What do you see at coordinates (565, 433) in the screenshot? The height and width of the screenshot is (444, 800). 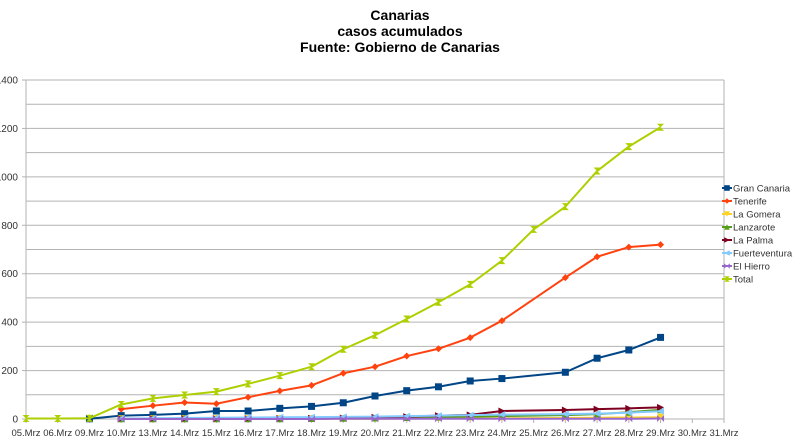 I see `x-tick-label: 26.Mrz` at bounding box center [565, 433].